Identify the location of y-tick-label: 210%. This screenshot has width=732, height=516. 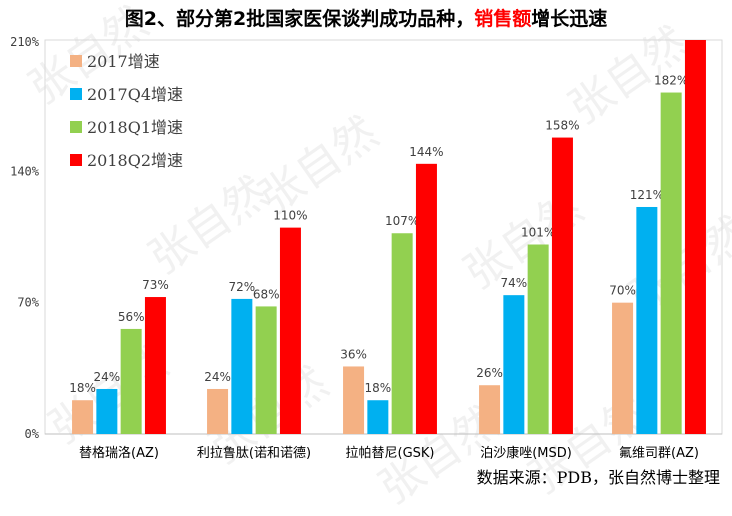
(25, 42).